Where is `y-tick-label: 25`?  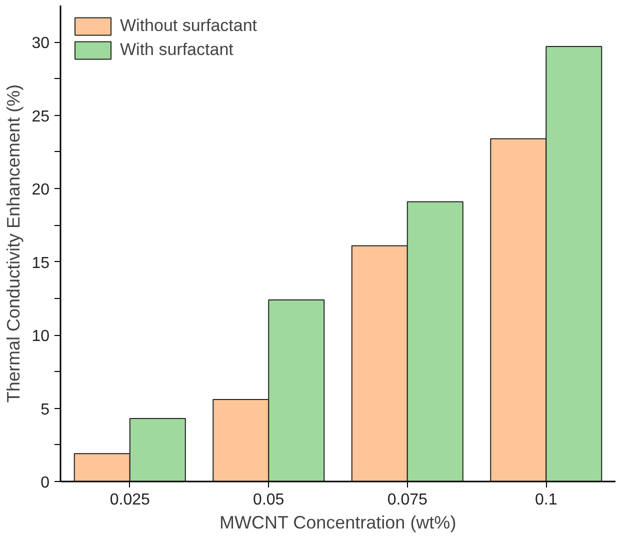
y-tick-label: 25 is located at coordinates (41, 117).